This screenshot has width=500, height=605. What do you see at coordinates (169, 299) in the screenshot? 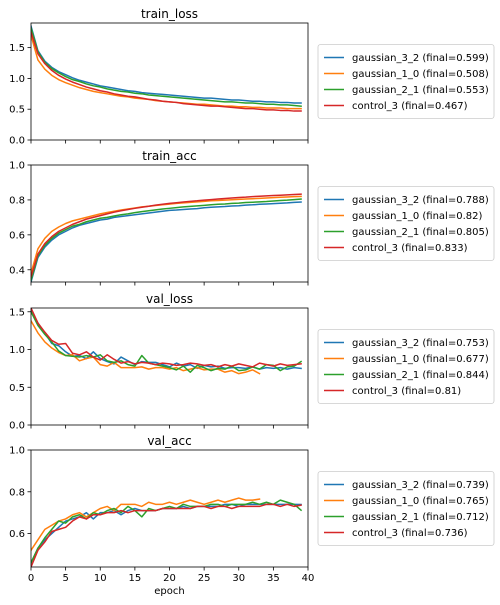
I see `panel-title: val_loss` at bounding box center [169, 299].